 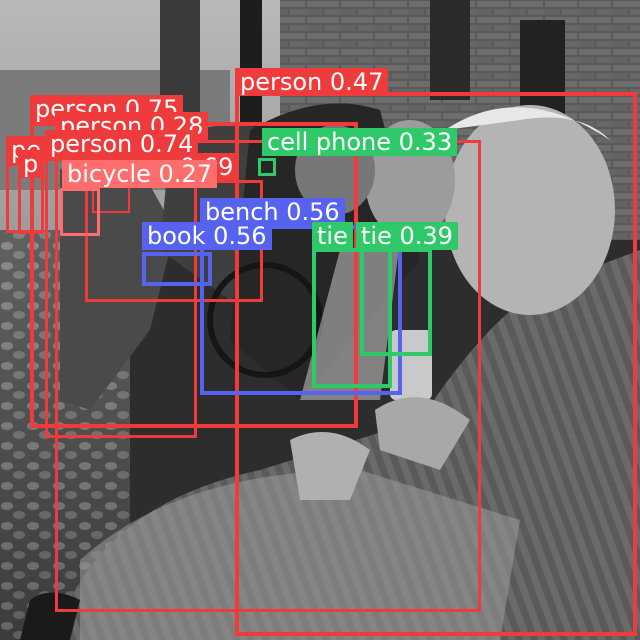 I want to click on bicycle-detection-label: bicycle 0.27, so click(x=139, y=174).